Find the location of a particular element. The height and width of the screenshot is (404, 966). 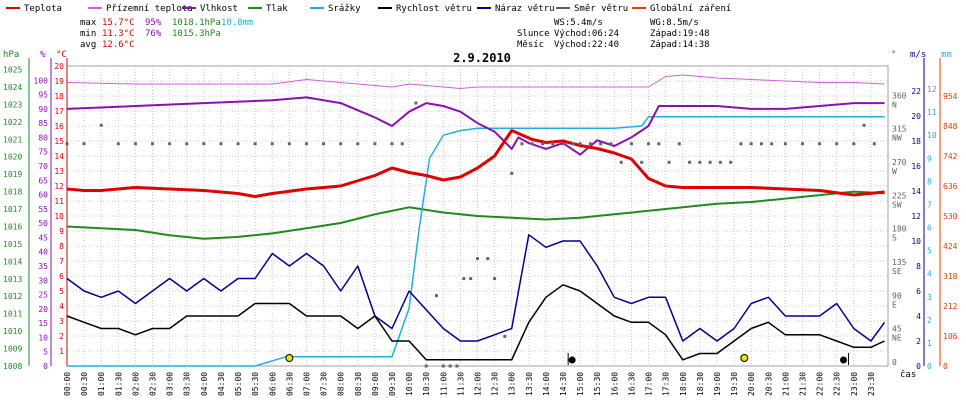

tick-pct: 70 is located at coordinates (43, 166).